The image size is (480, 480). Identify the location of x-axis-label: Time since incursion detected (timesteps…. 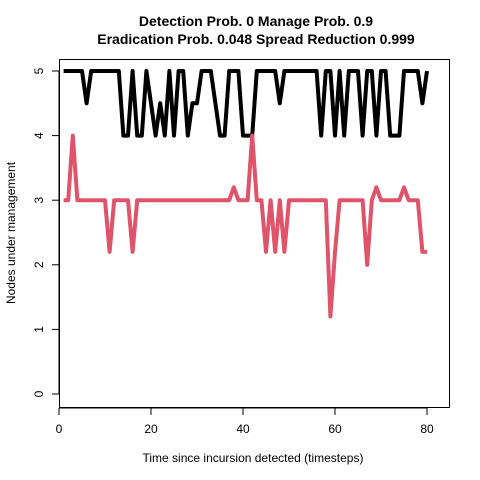
(253, 458).